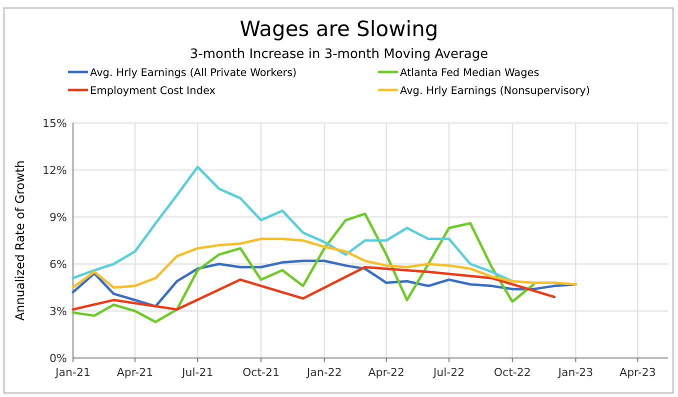 Image resolution: width=678 pixels, height=397 pixels. What do you see at coordinates (261, 372) in the screenshot?
I see `x-tick-label: Oct-21` at bounding box center [261, 372].